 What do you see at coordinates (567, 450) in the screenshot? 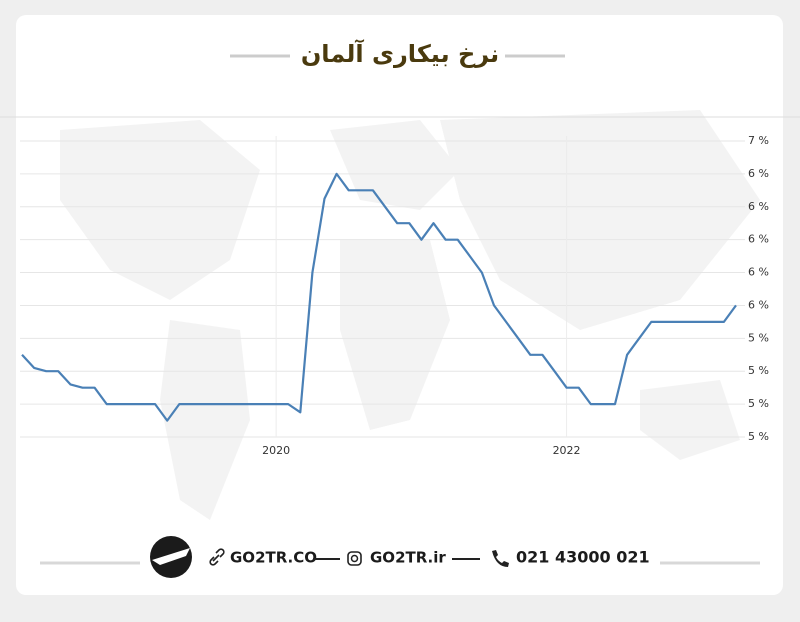
I see `x-tick-label: 2022` at bounding box center [567, 450].